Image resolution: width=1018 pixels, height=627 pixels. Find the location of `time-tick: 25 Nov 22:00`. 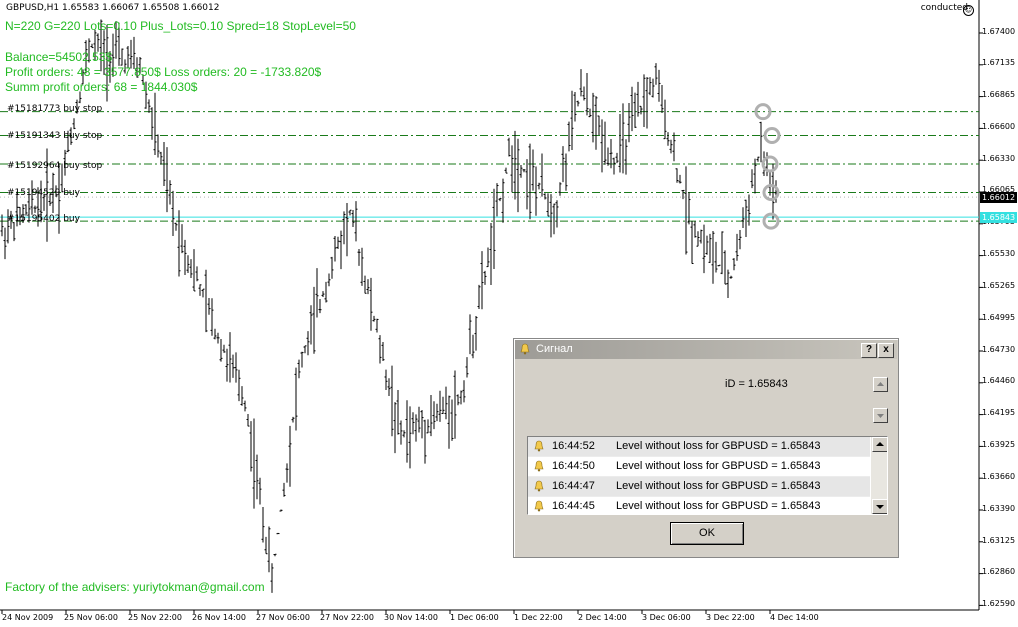

time-tick: 25 Nov 22:00 is located at coordinates (155, 617).